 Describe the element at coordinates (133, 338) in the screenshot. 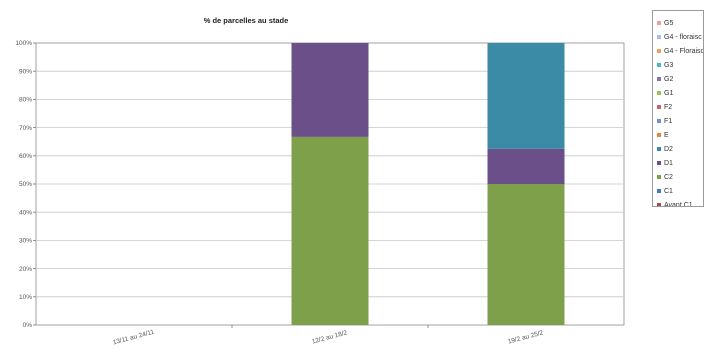

I see `x-tick-label: 13/11 au 24/11` at that location.